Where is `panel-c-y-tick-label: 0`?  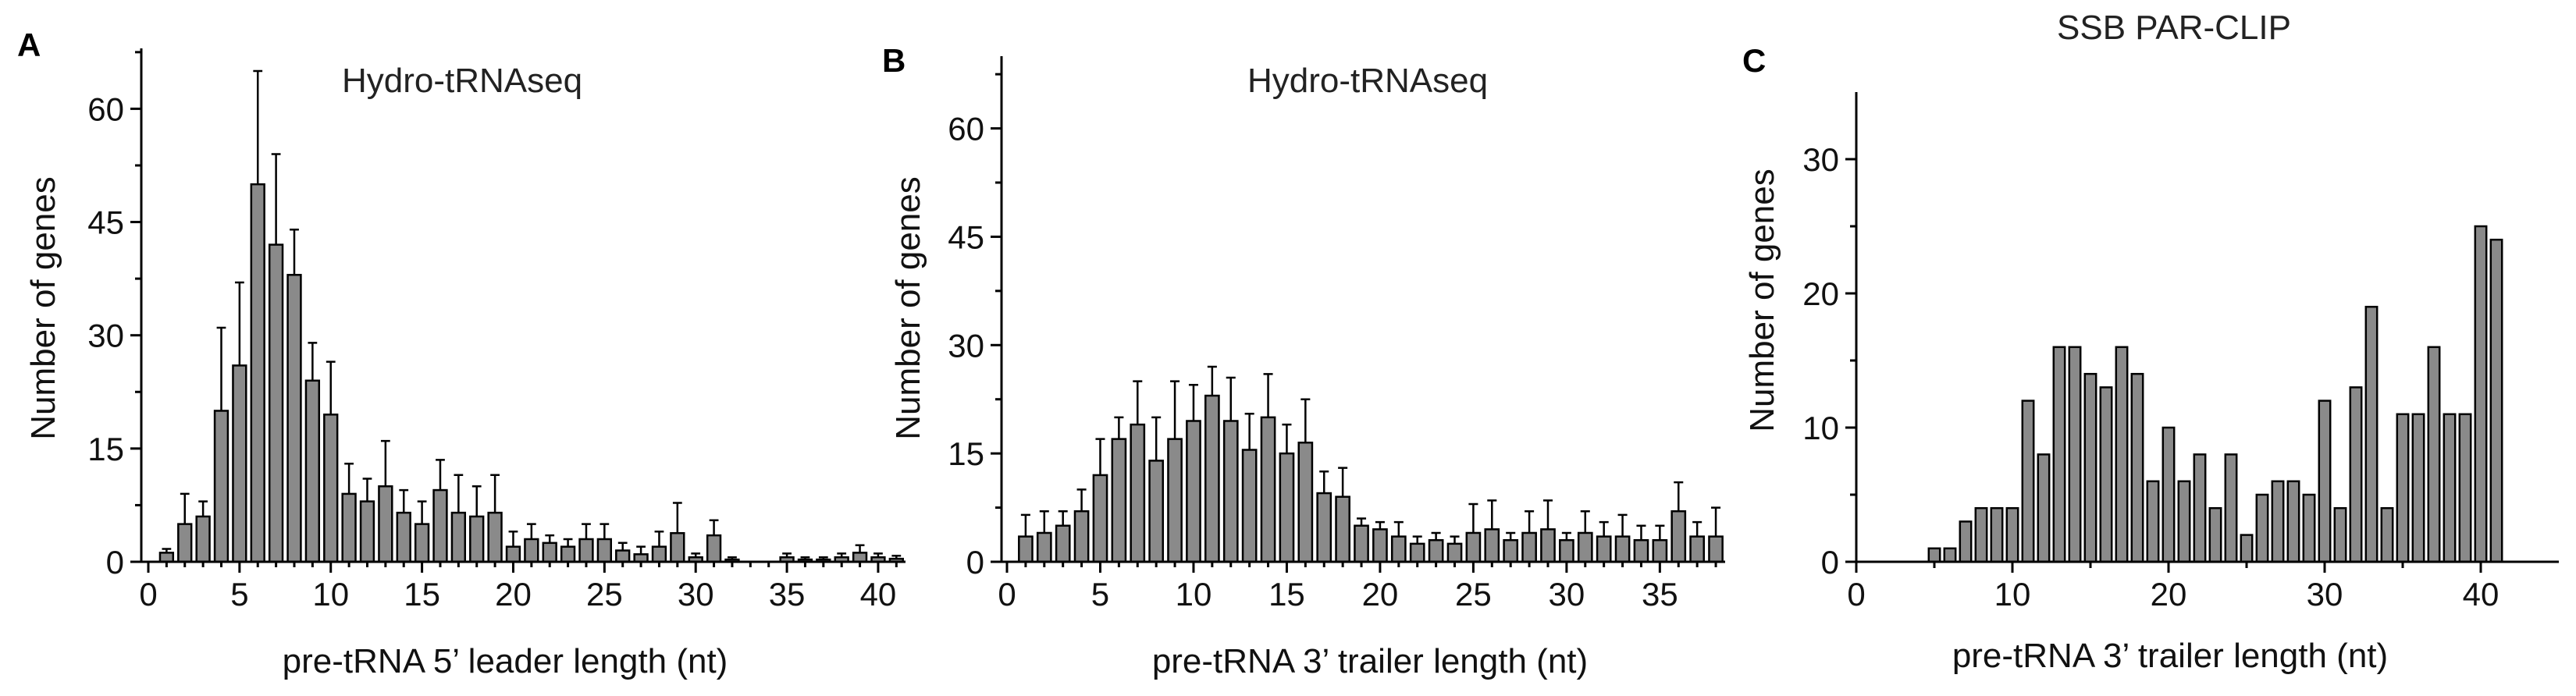
panel-c-y-tick-label: 0 is located at coordinates (1830, 562).